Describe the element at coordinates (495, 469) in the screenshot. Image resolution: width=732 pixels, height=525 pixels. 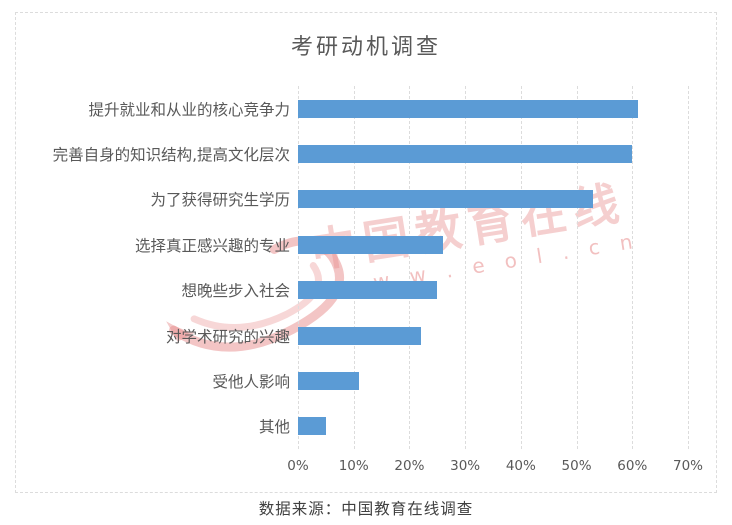
I see `x-axis: 0% 10% 20% 30% 40% 50% 60% 70%` at that location.